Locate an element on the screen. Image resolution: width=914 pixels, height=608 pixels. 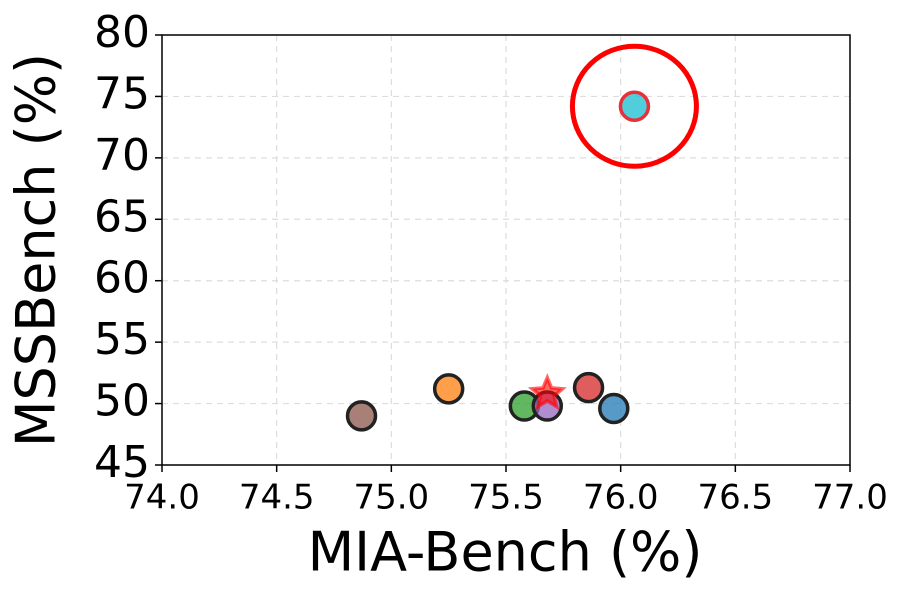
y-tick-label: 80 is located at coordinates (122, 32).